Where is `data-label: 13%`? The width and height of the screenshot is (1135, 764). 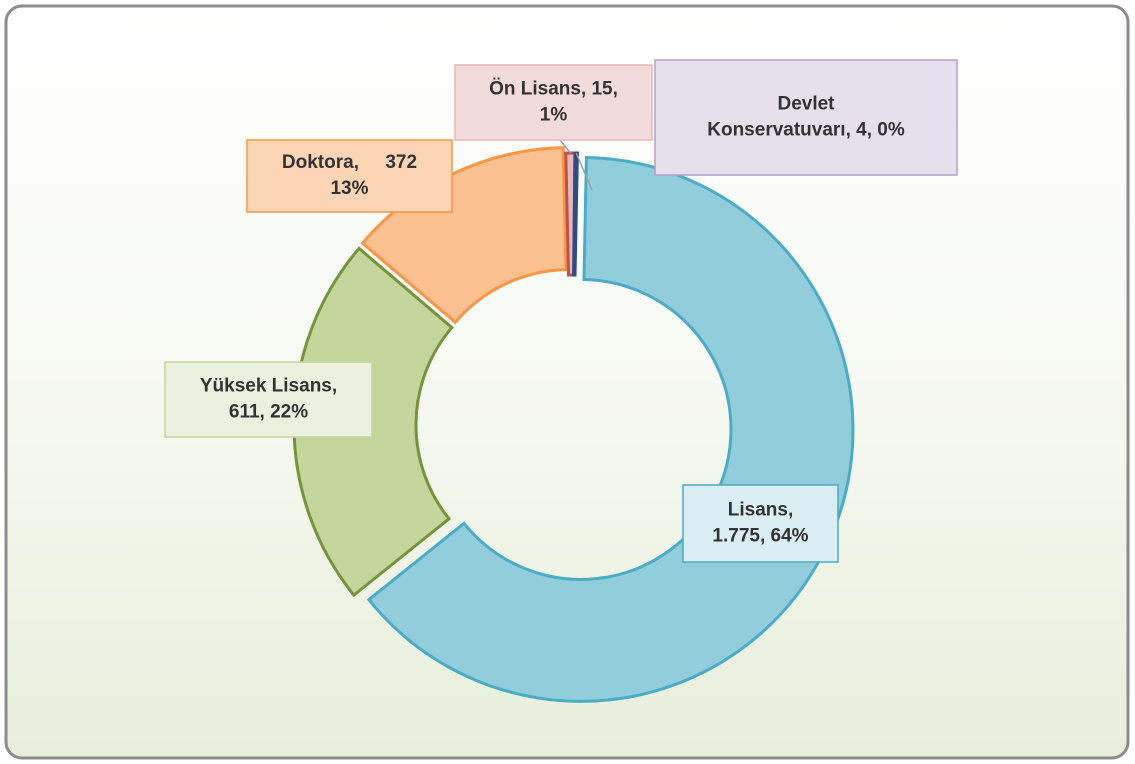
data-label: 13% is located at coordinates (349, 188).